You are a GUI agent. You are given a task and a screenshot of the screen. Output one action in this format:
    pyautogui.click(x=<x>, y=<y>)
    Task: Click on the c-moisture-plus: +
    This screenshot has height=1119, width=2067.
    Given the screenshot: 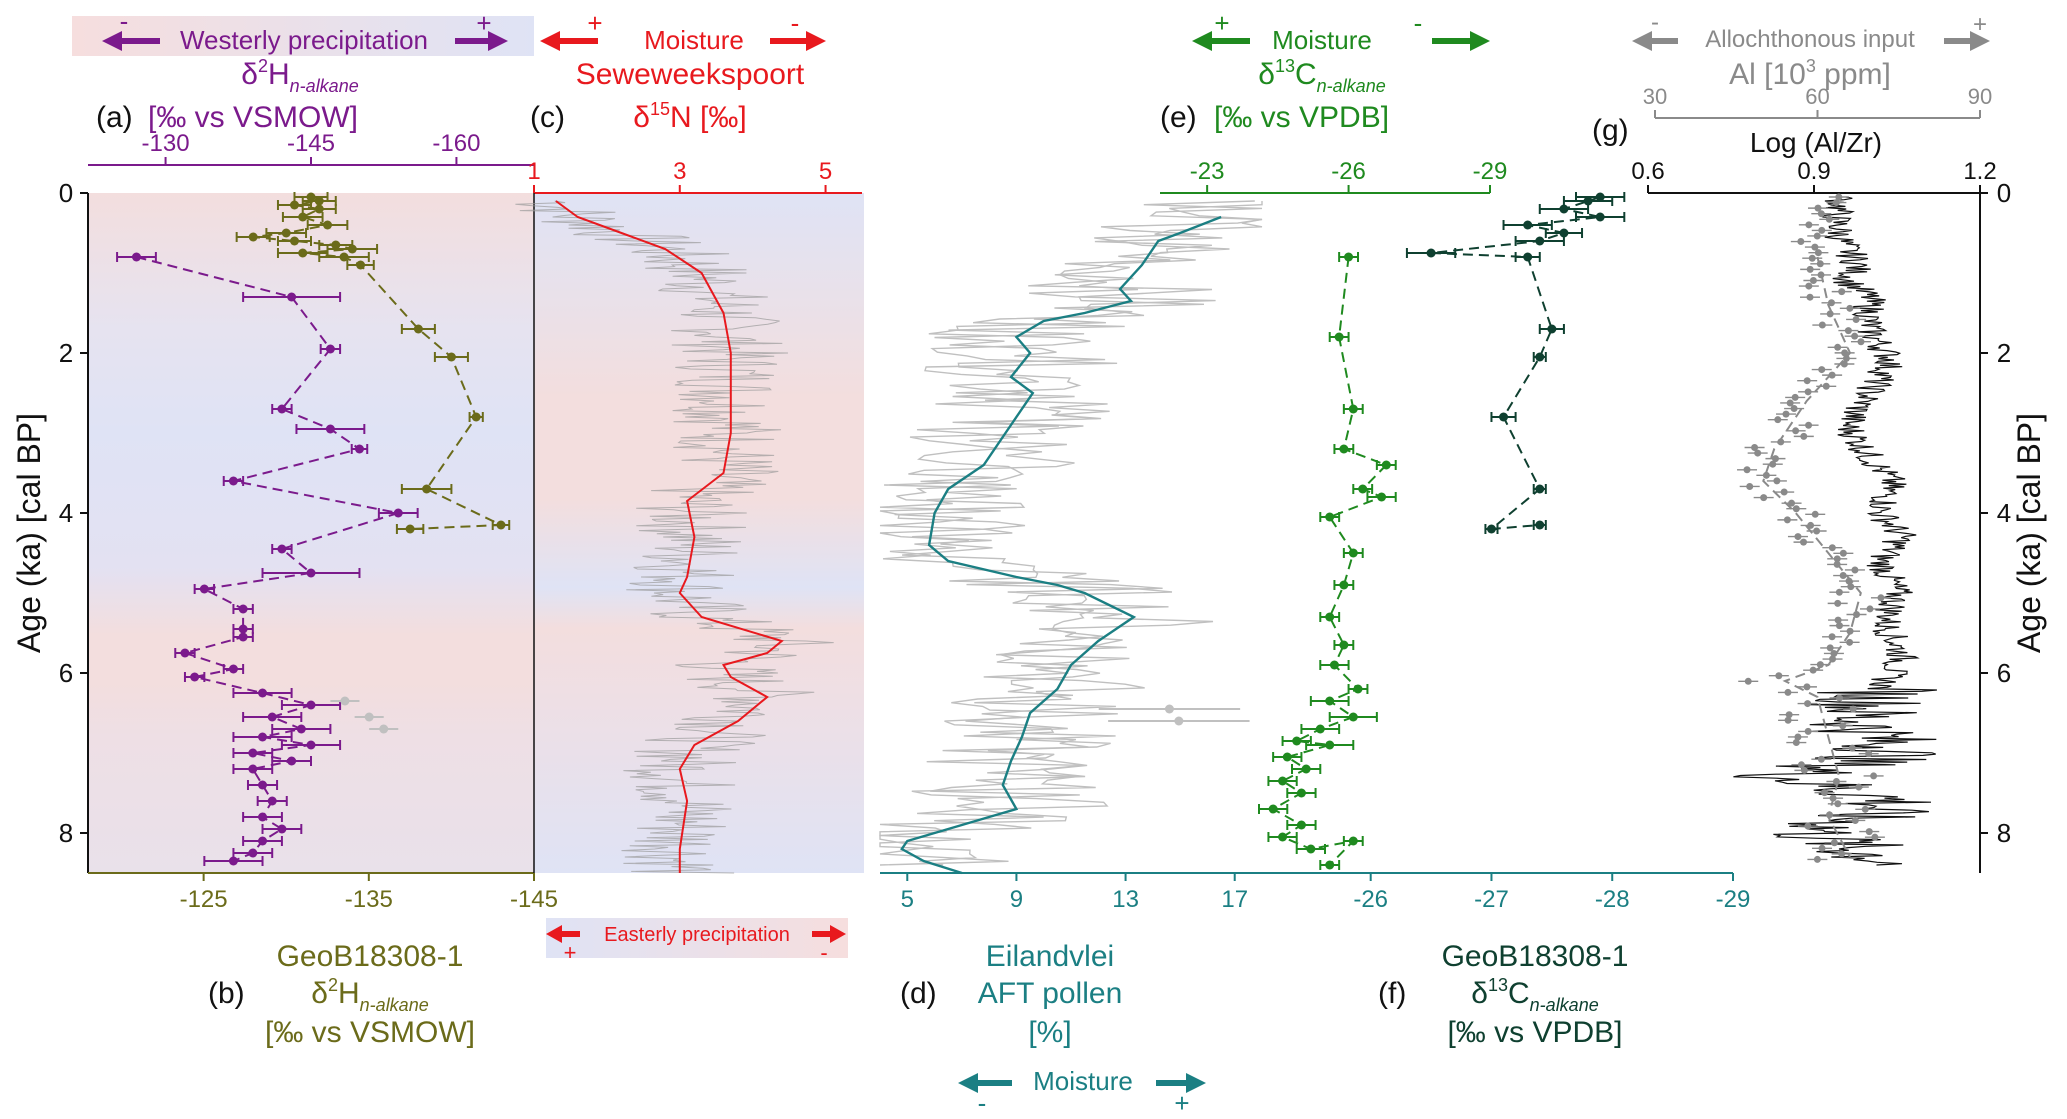 What is the action you would take?
    pyautogui.click(x=594, y=23)
    